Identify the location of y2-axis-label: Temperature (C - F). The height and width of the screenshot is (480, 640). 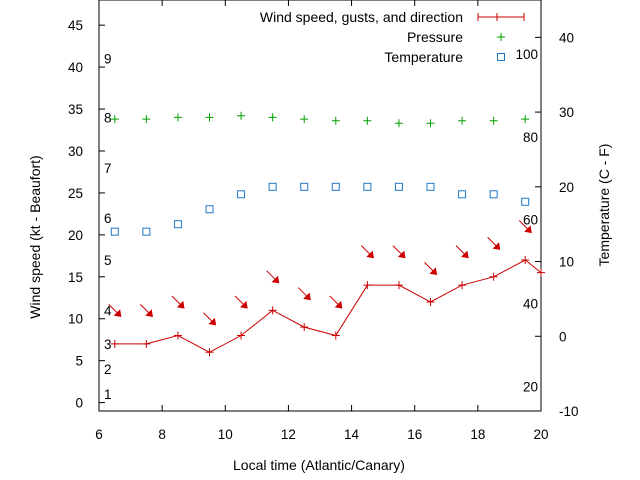
(604, 205).